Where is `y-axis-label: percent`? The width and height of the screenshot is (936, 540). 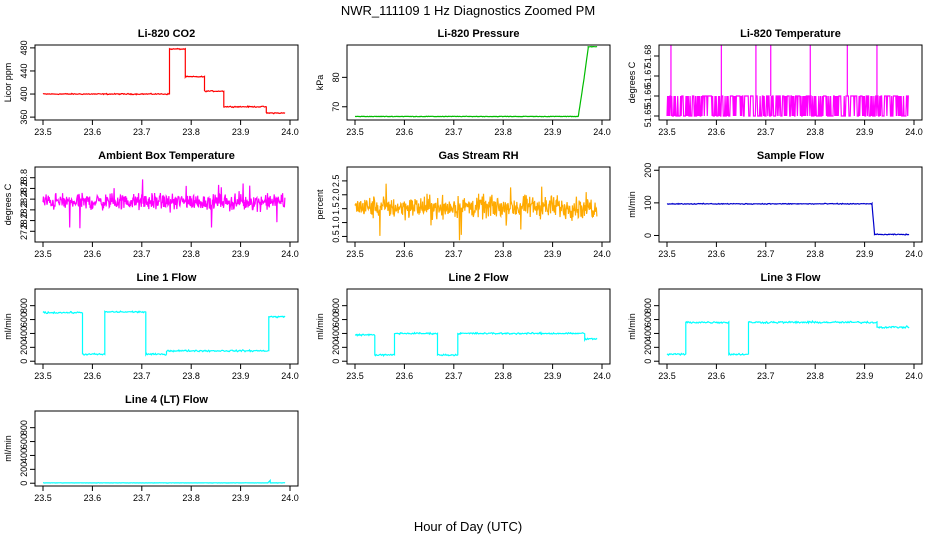
y-axis-label: percent is located at coordinates (320, 204).